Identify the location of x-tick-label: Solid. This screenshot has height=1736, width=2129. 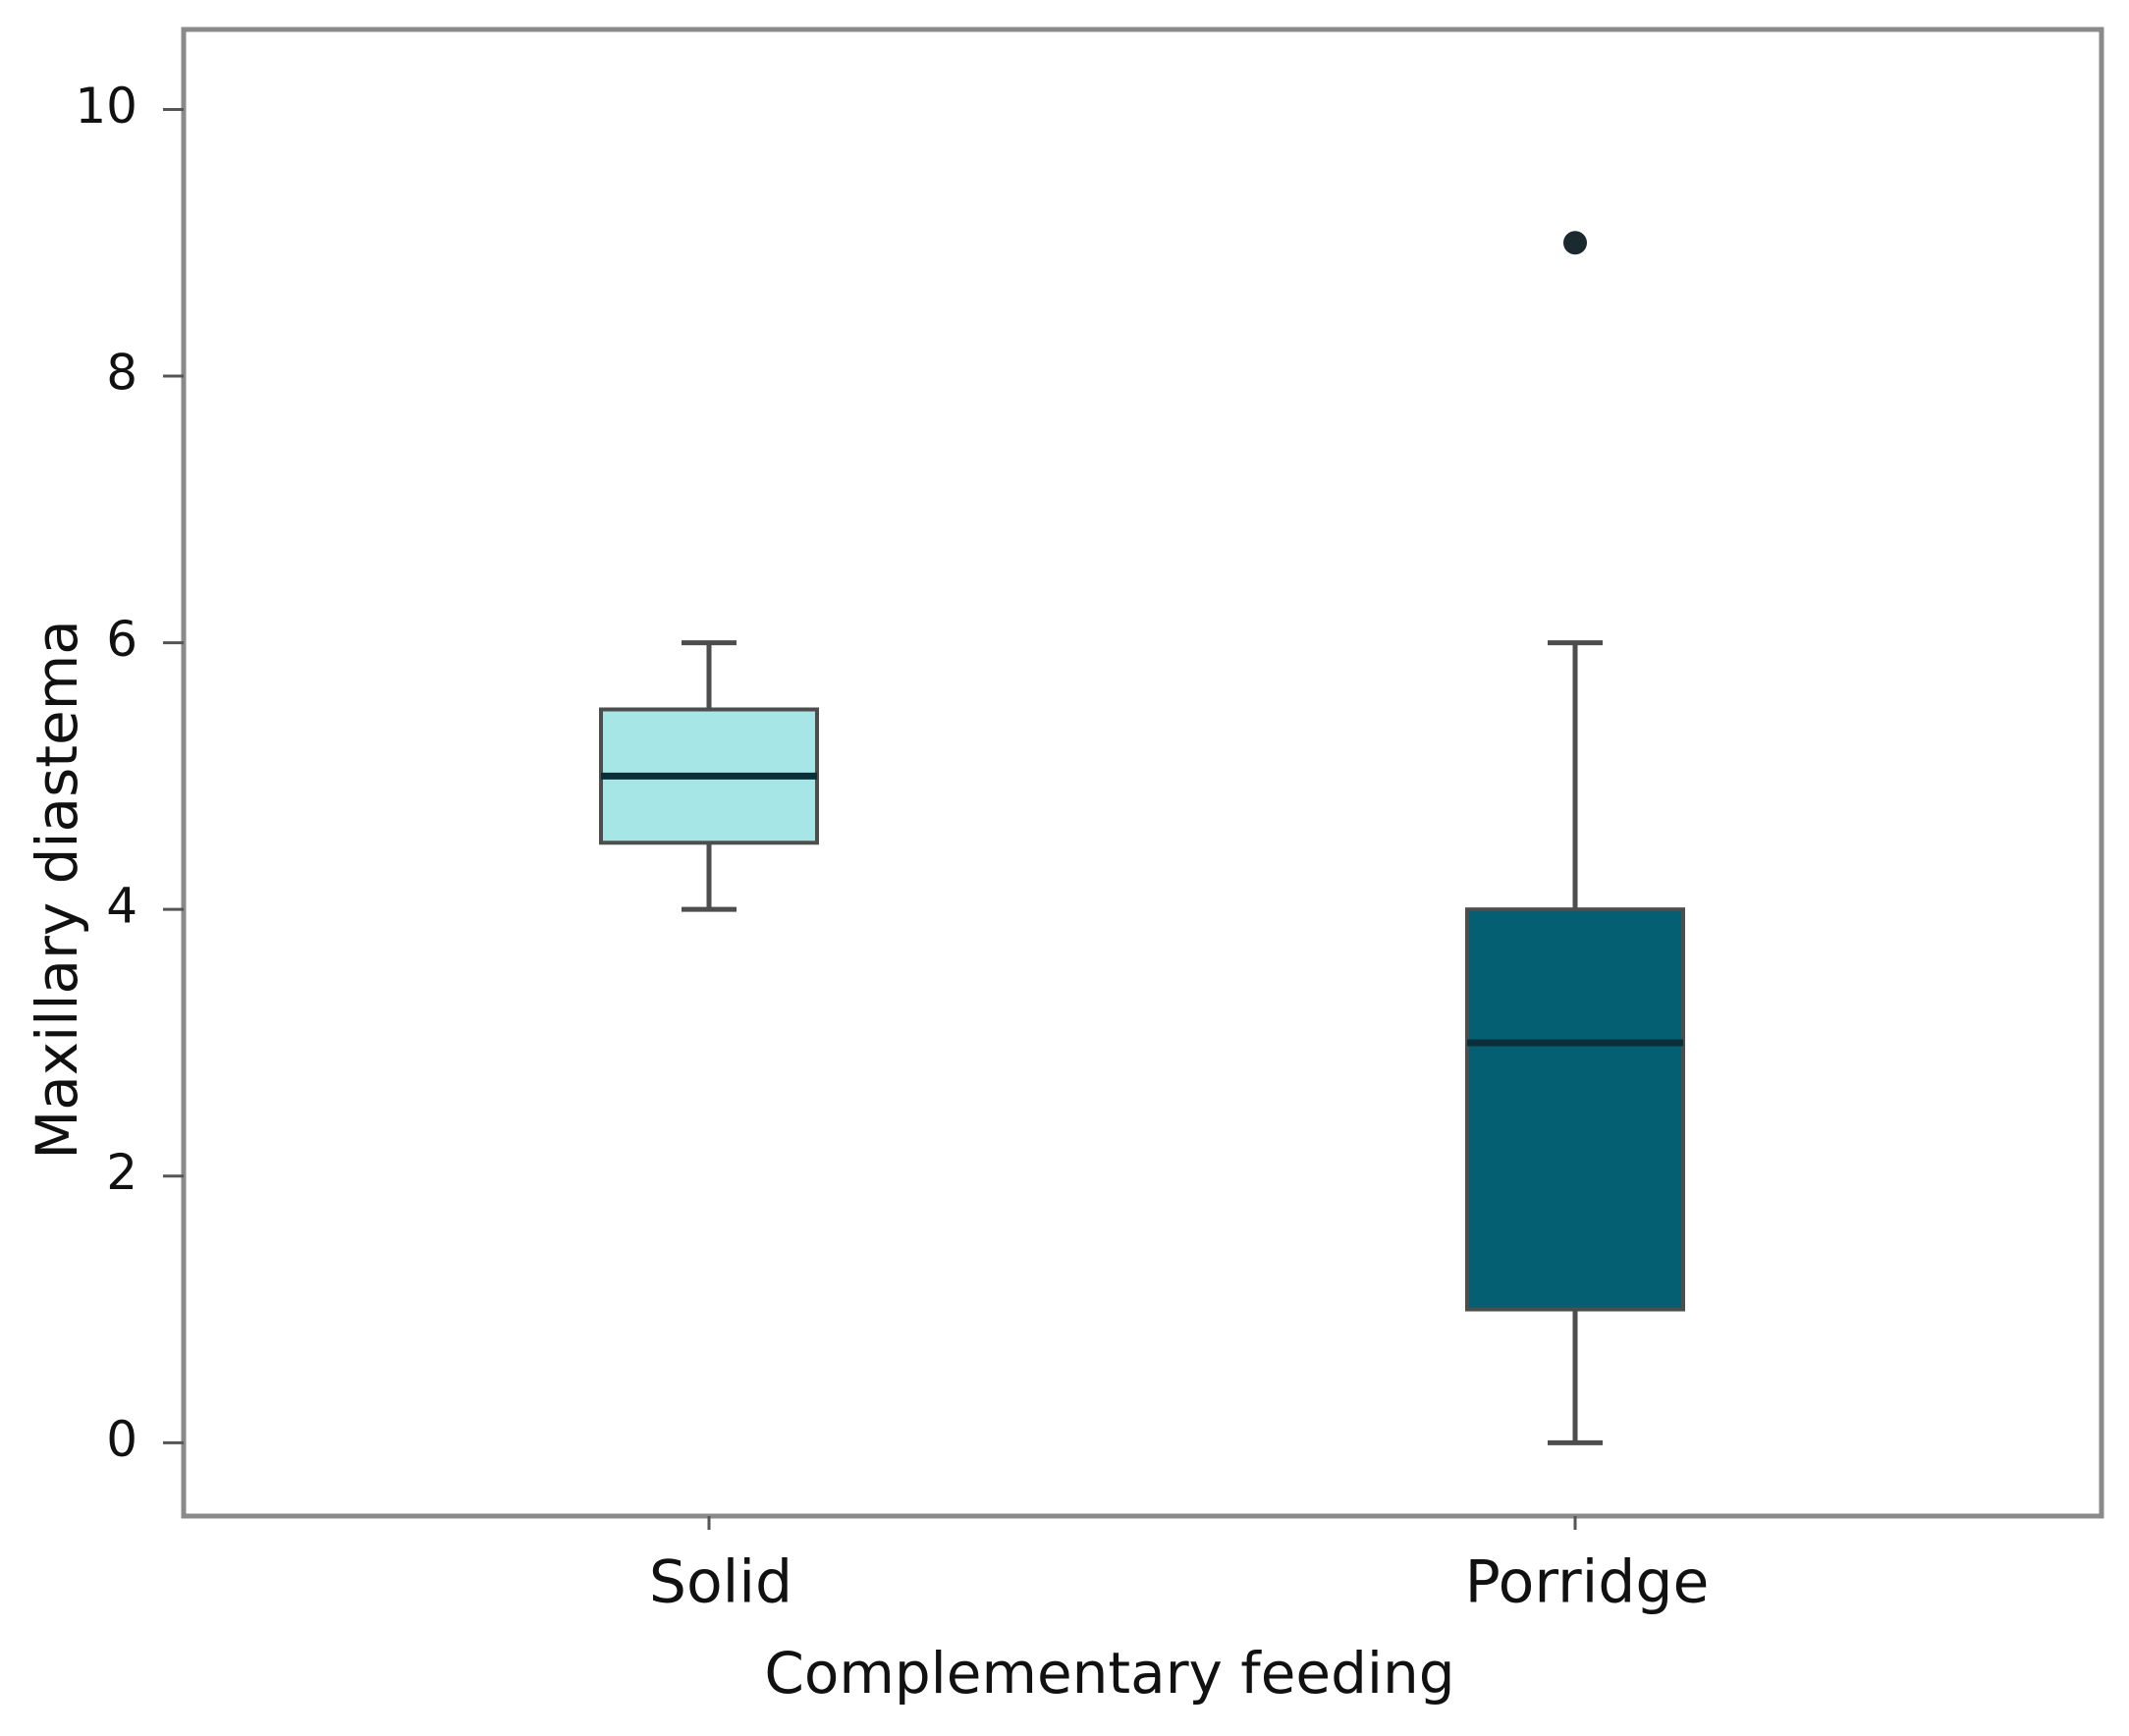
(720, 1582).